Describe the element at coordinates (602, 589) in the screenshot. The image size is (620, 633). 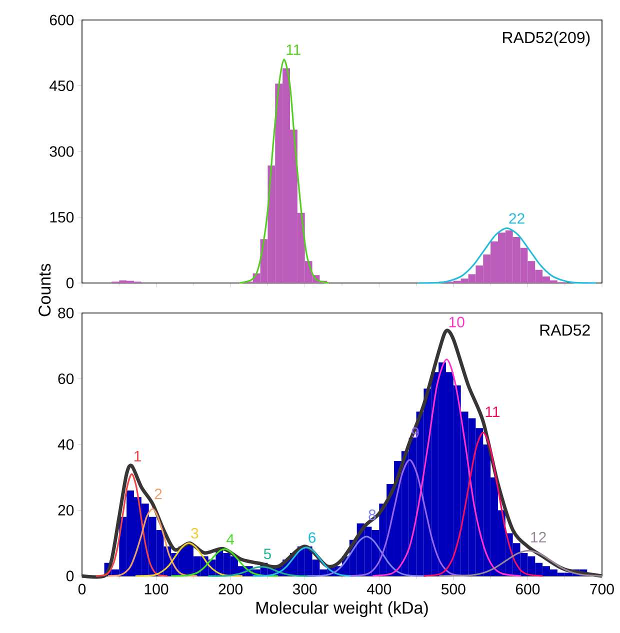
I see `x-tick-label: 700` at that location.